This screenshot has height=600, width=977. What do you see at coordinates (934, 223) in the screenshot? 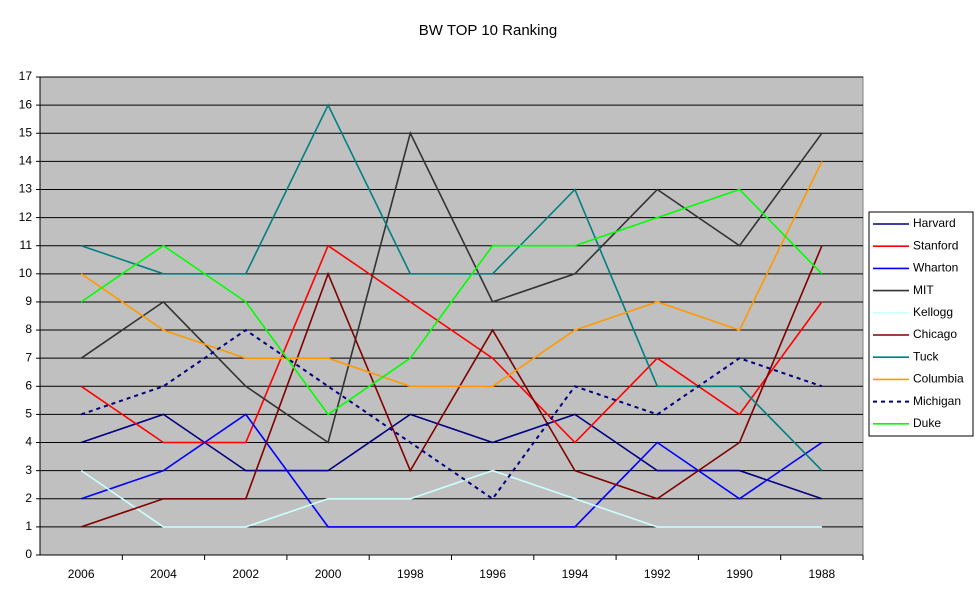
I see `legend-label: Harvard` at bounding box center [934, 223].